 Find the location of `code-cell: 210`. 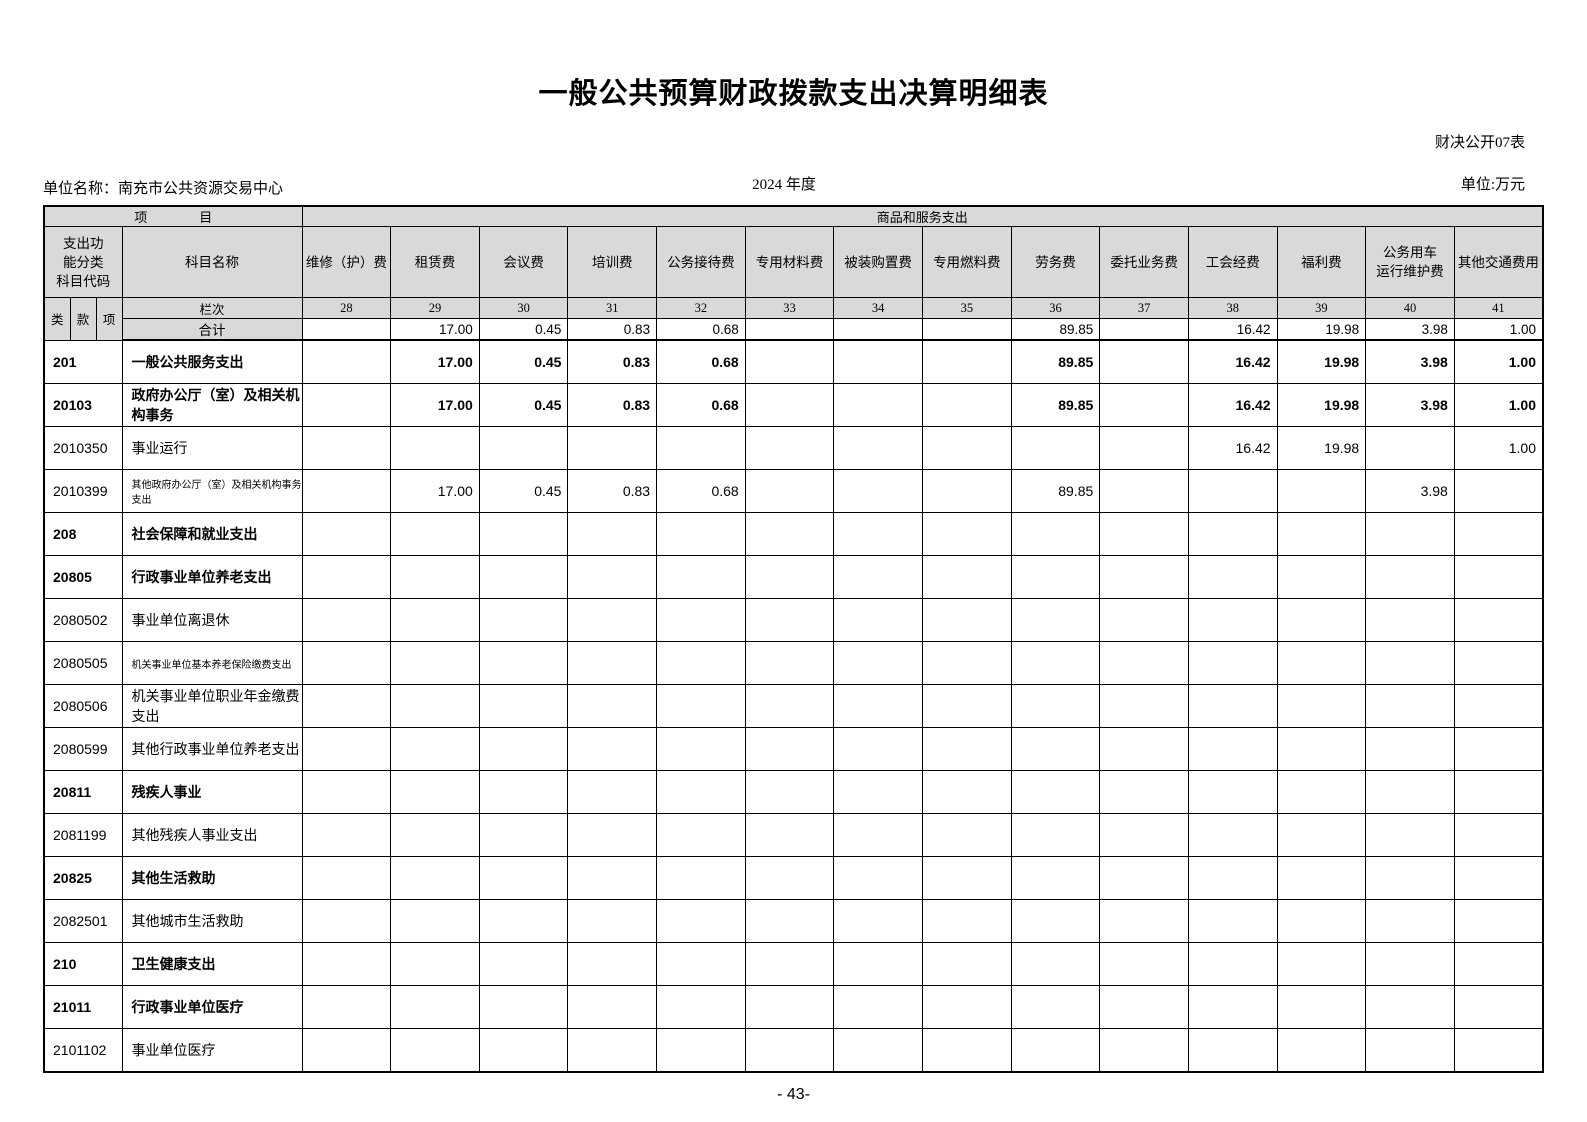

code-cell: 210 is located at coordinates (83, 964).